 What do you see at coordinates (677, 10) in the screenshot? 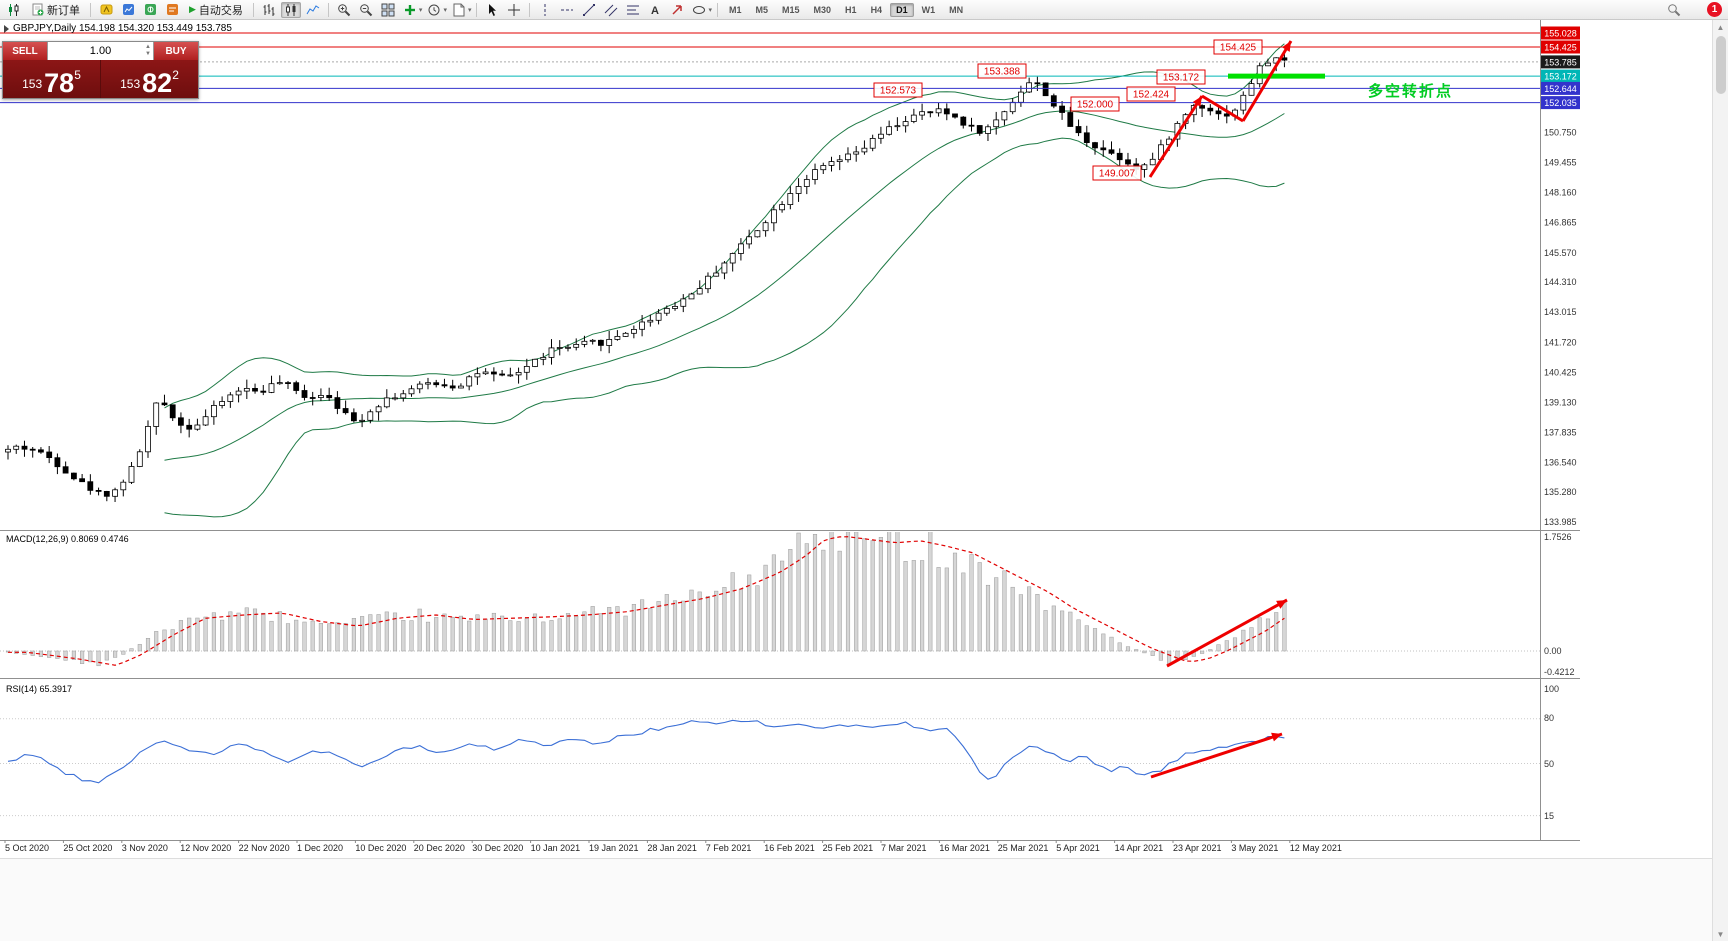
I see `arrows-tool-icon` at bounding box center [677, 10].